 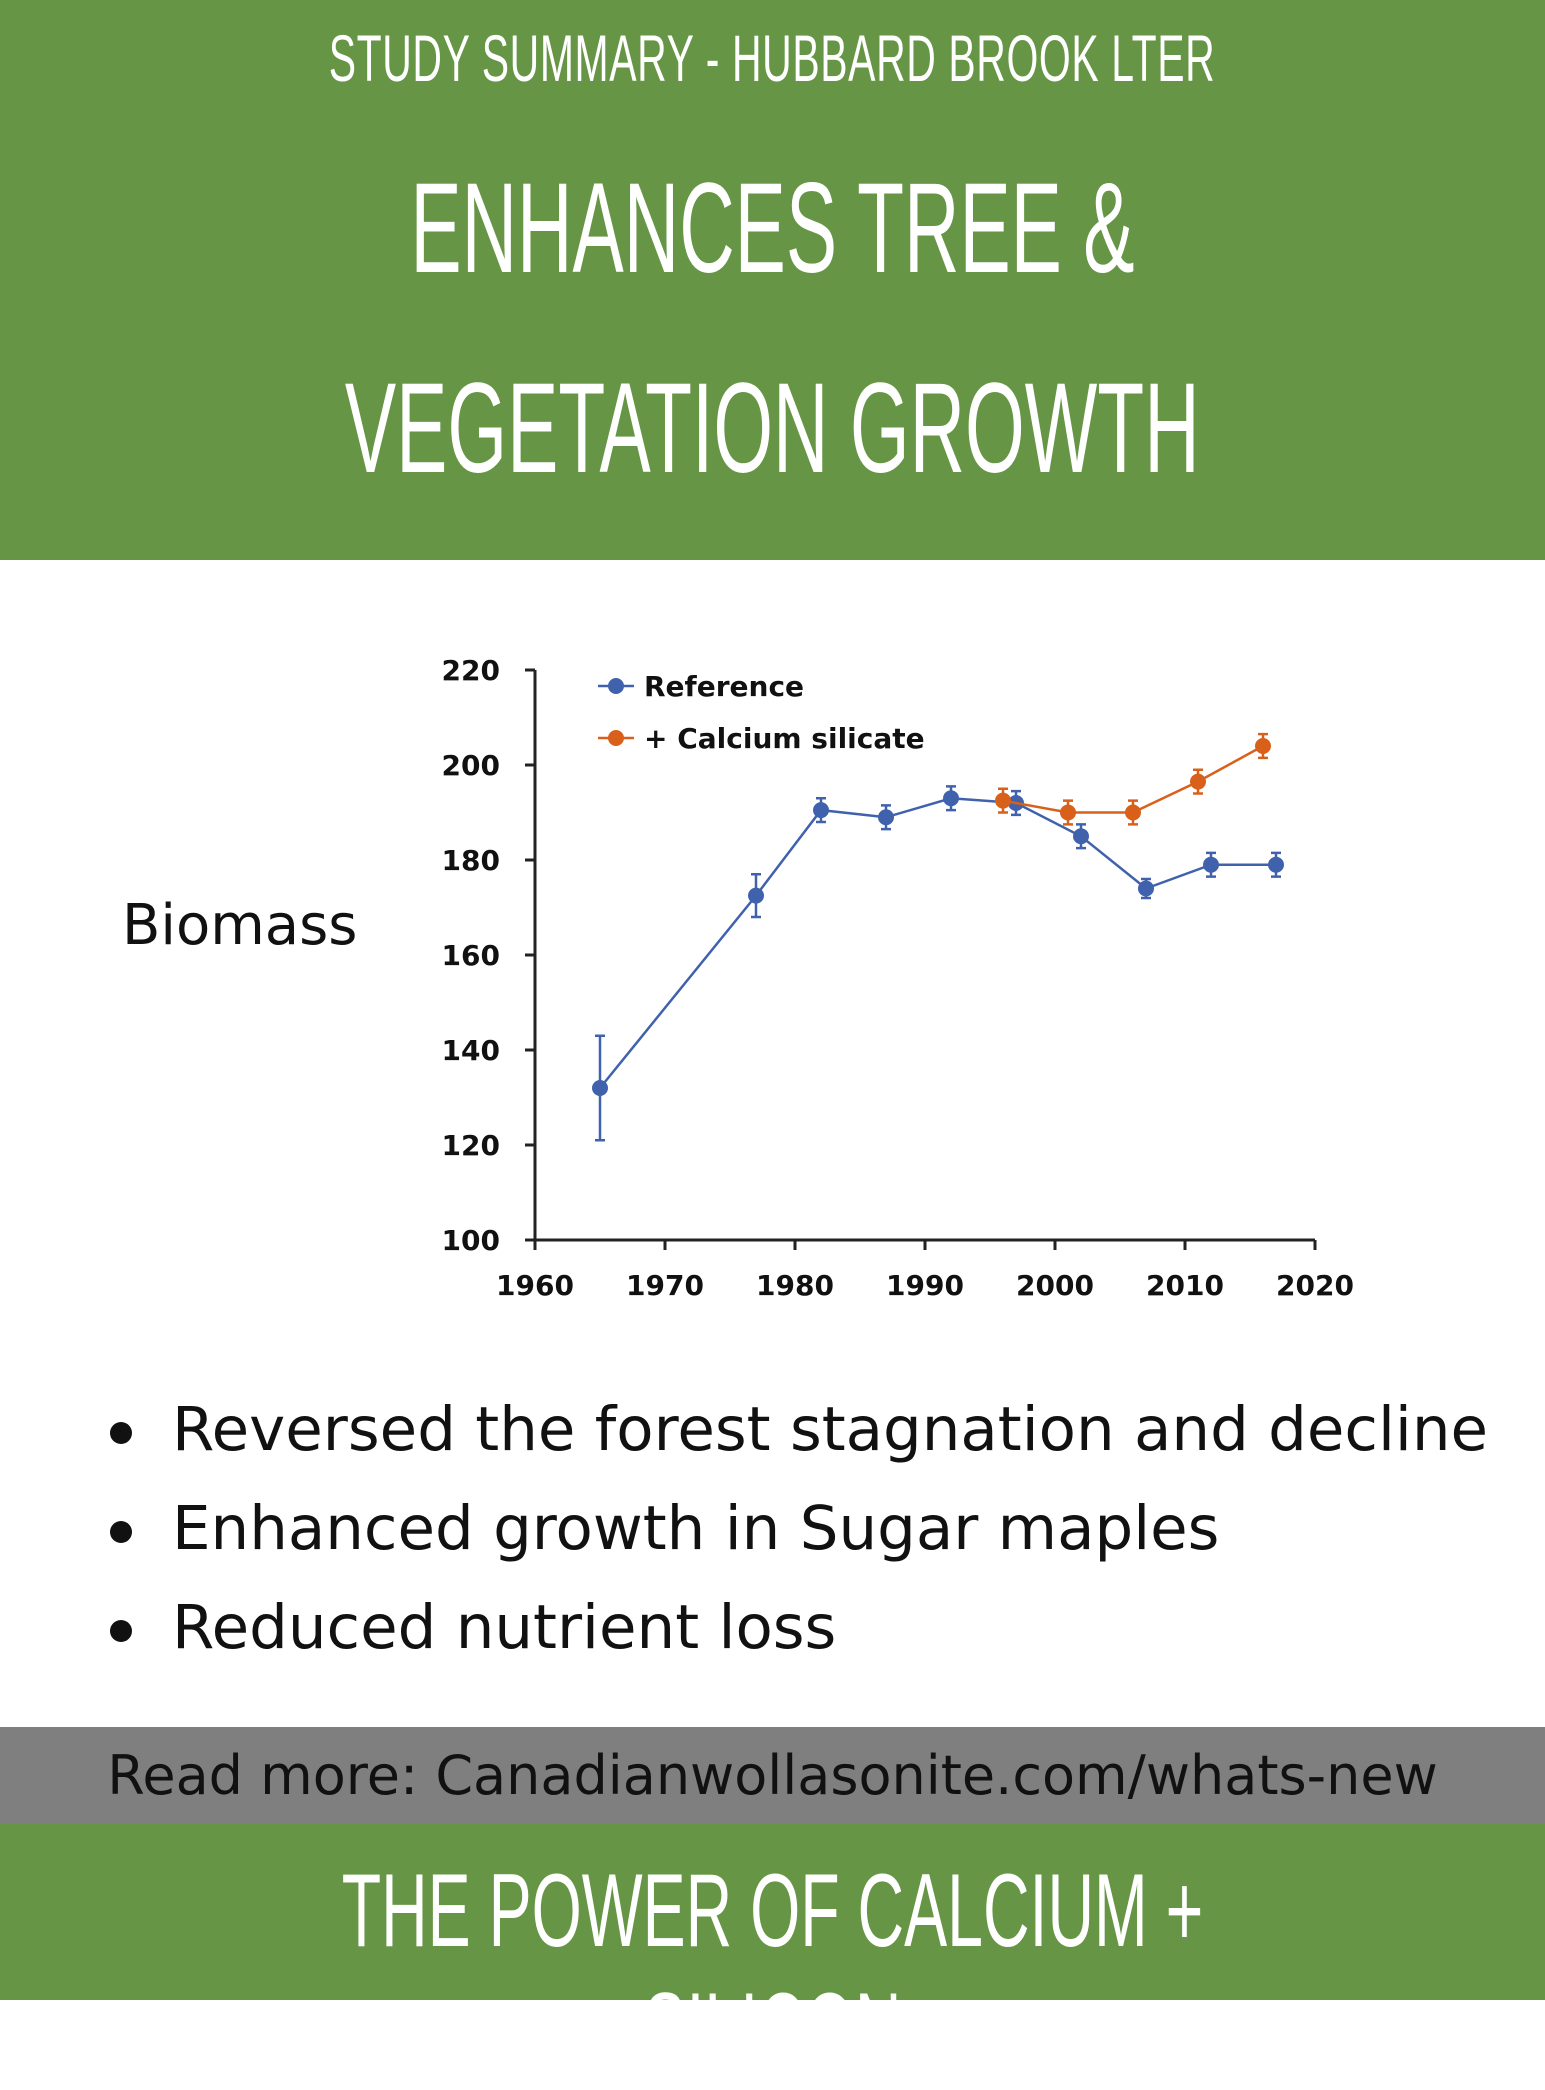 I want to click on footer-banner: THE POWER OF CALCIUM + SILICON, so click(x=772, y=1956).